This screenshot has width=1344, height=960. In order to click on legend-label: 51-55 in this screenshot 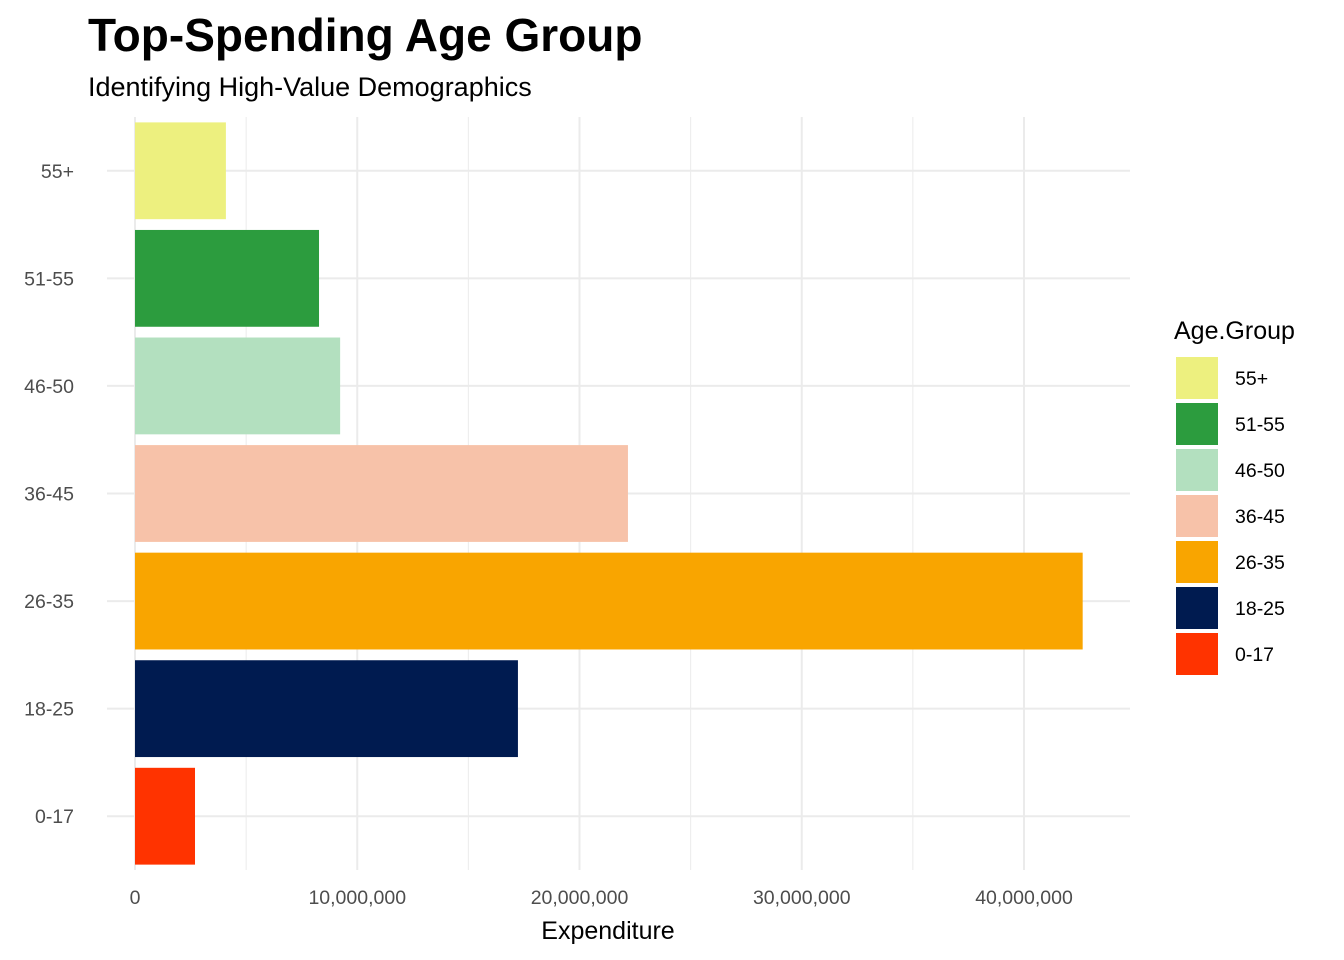, I will do `click(1260, 425)`.